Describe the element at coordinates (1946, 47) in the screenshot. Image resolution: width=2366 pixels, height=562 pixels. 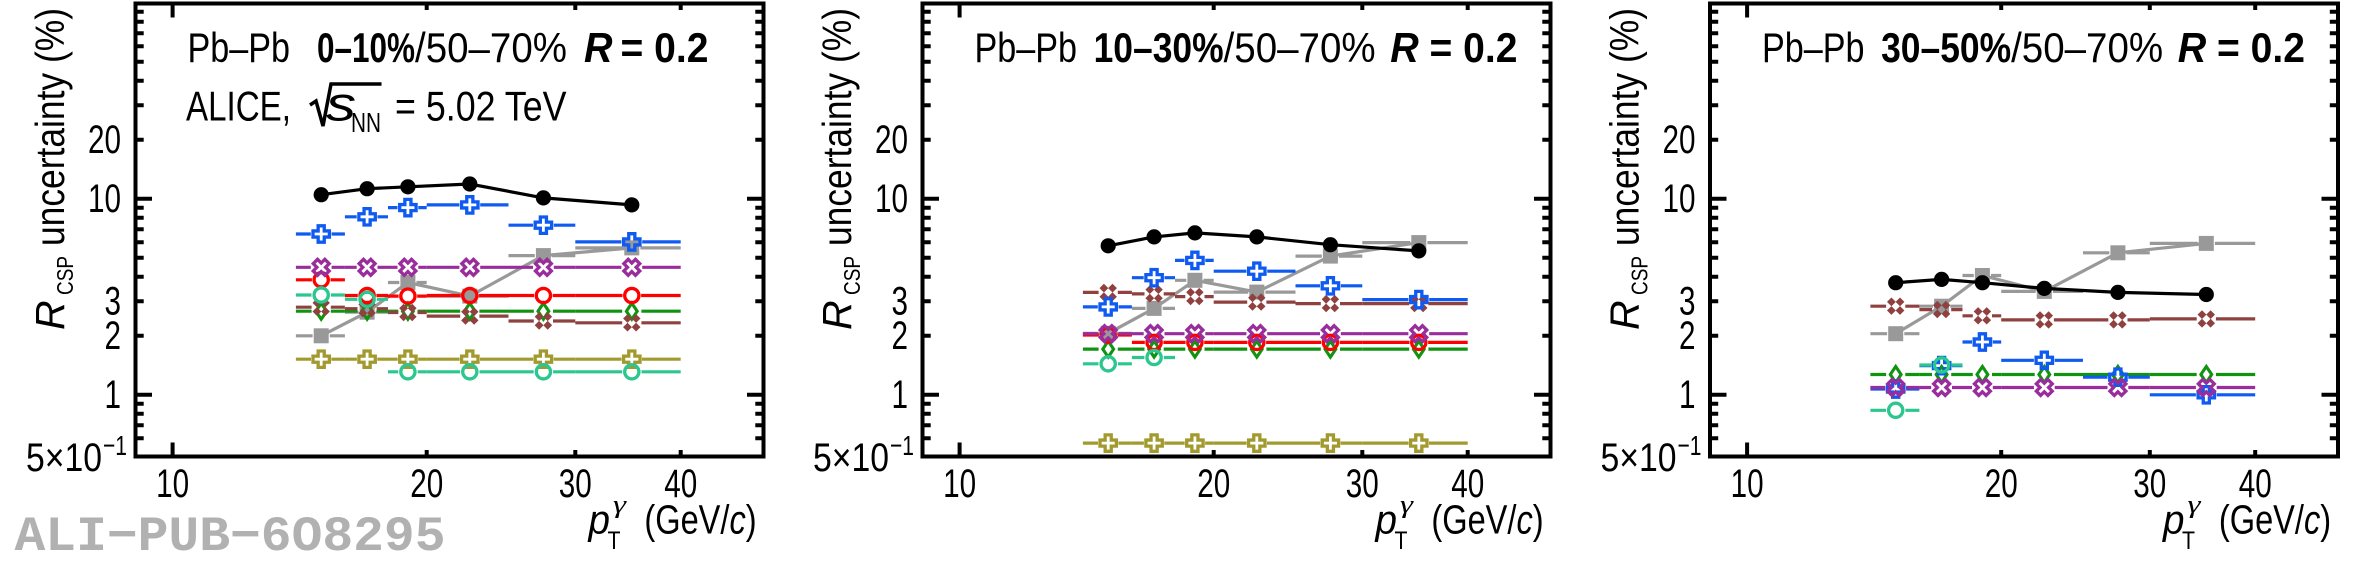
I see `svg-text: 30–50%` at that location.